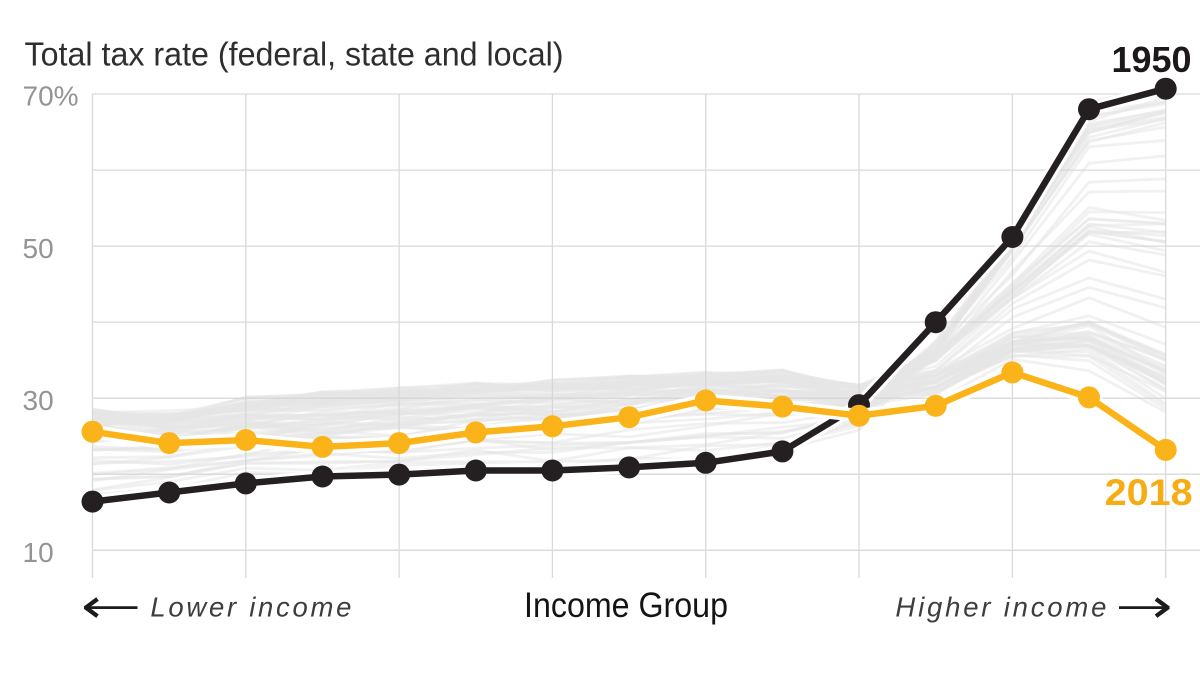  What do you see at coordinates (38, 400) in the screenshot?
I see `svg-text: 30` at bounding box center [38, 400].